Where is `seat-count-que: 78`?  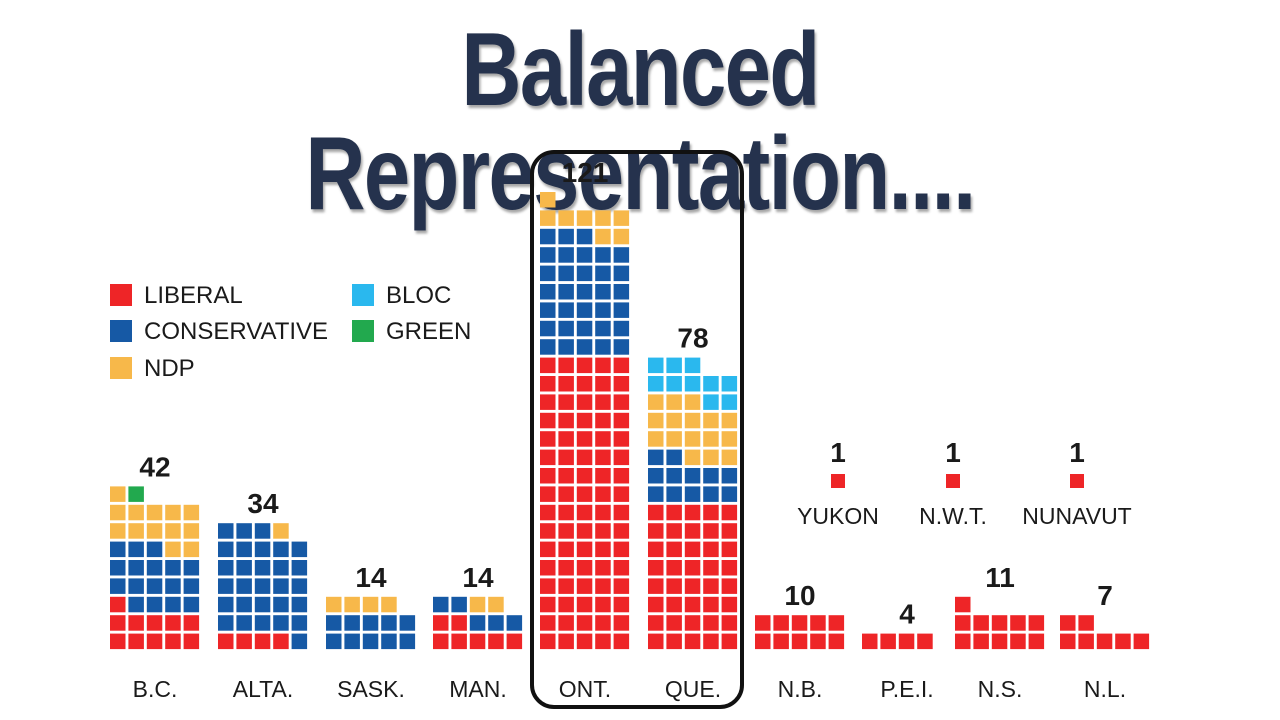 seat-count-que: 78 is located at coordinates (692, 338).